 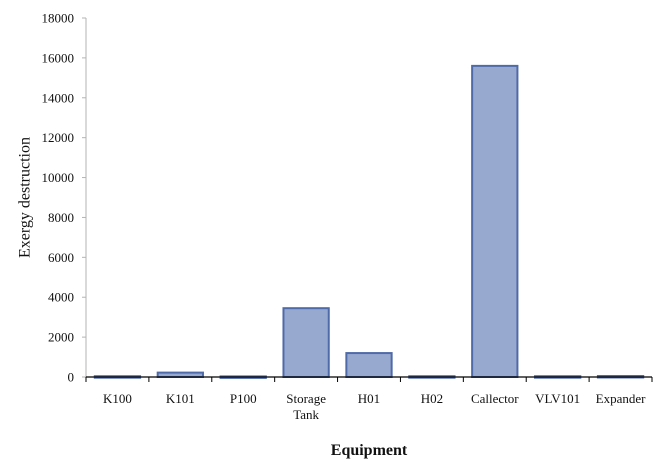 What do you see at coordinates (25, 197) in the screenshot?
I see `y-axis-title: Exergy destruction` at bounding box center [25, 197].